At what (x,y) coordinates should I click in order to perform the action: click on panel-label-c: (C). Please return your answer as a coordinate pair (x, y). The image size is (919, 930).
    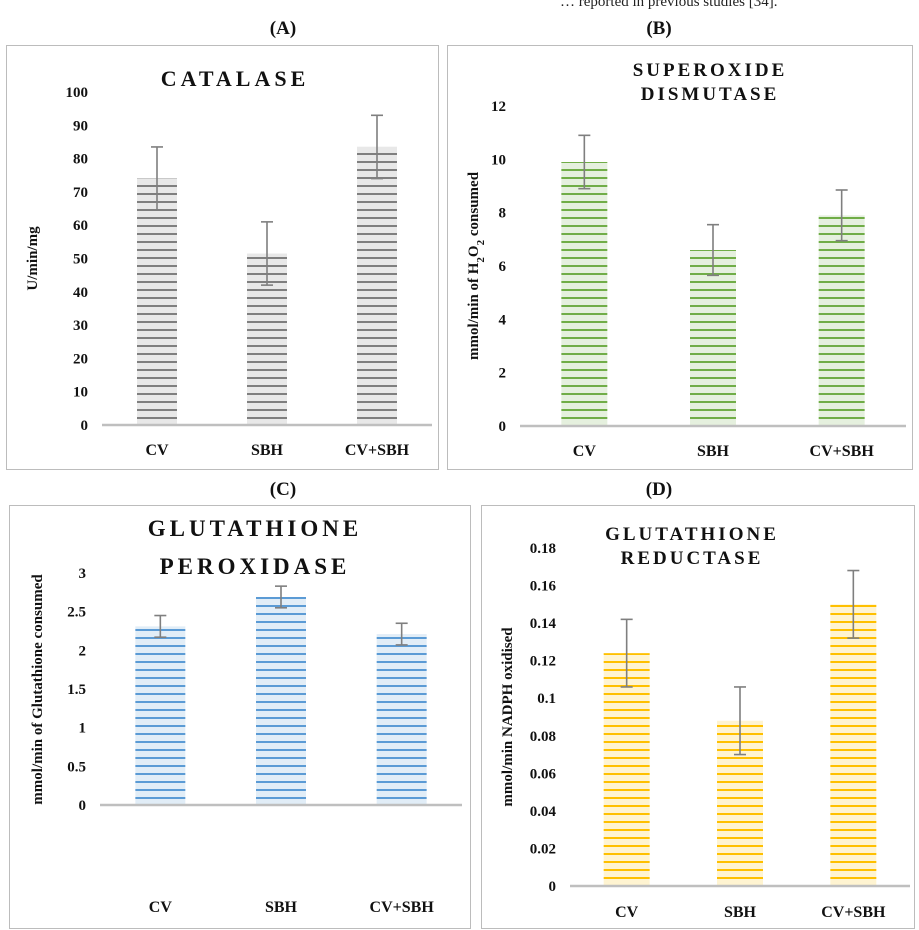
    Looking at the image, I should click on (283, 489).